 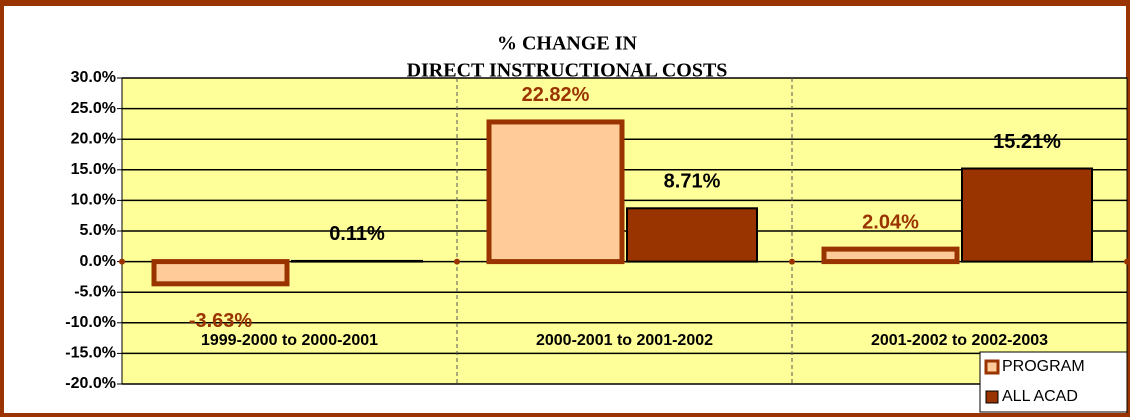 I want to click on value-label: 15.21%, so click(x=1027, y=142).